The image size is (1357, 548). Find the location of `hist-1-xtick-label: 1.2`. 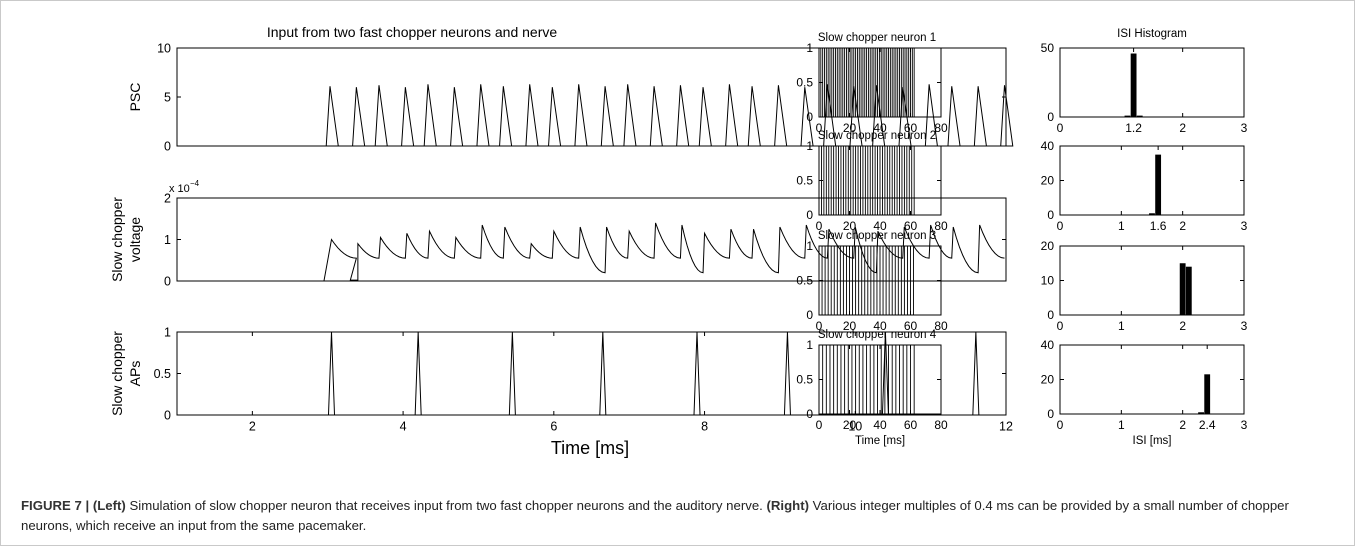

hist-1-xtick-label: 1.2 is located at coordinates (1133, 128).